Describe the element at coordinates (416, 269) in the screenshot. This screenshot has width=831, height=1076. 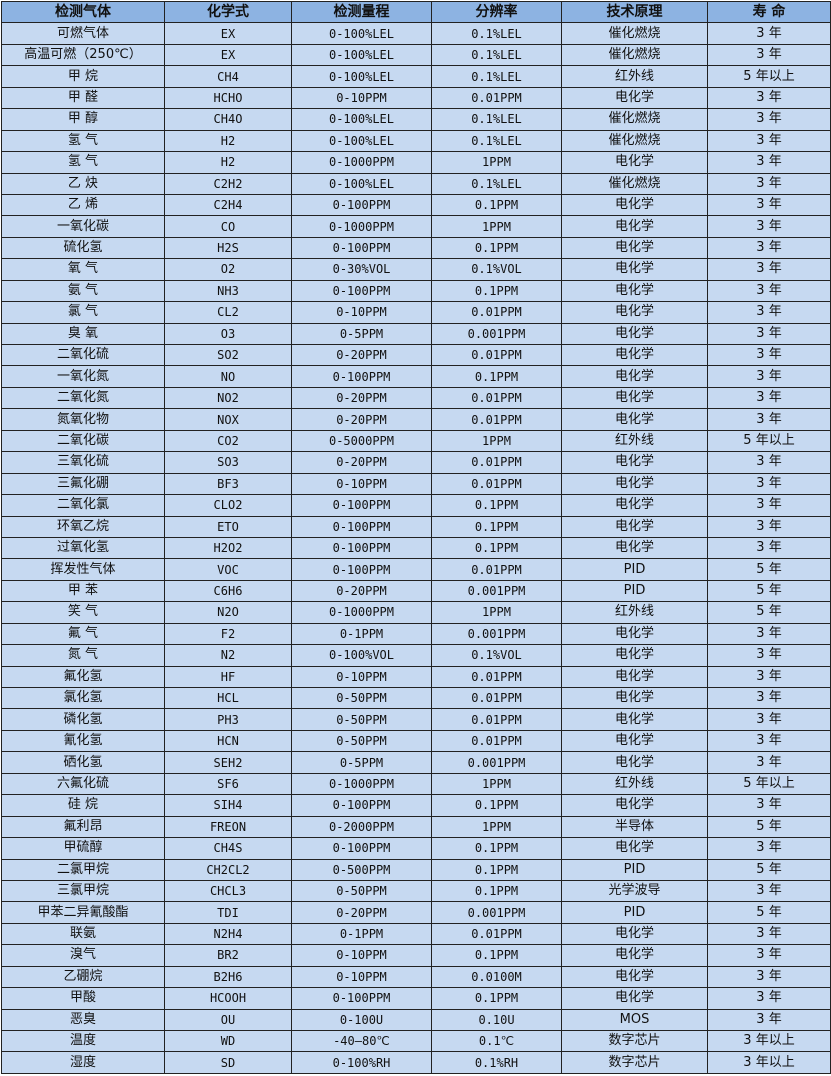
I see `table-row: 氧 气 O2 0-30%VOL 0.1%VOL 电化学 3 年` at that location.